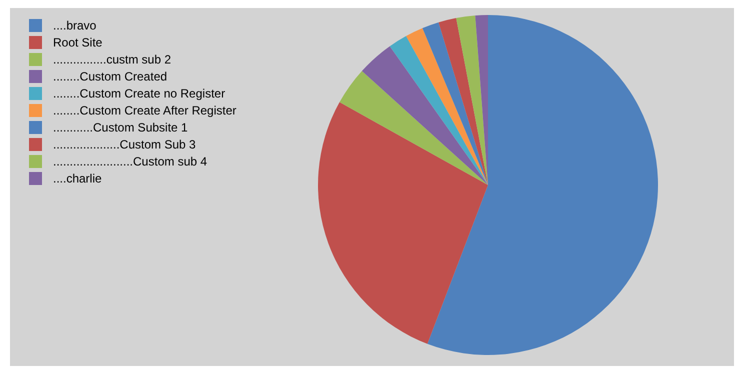 This screenshot has width=744, height=372. I want to click on legend-label: ....bravo, so click(75, 25).